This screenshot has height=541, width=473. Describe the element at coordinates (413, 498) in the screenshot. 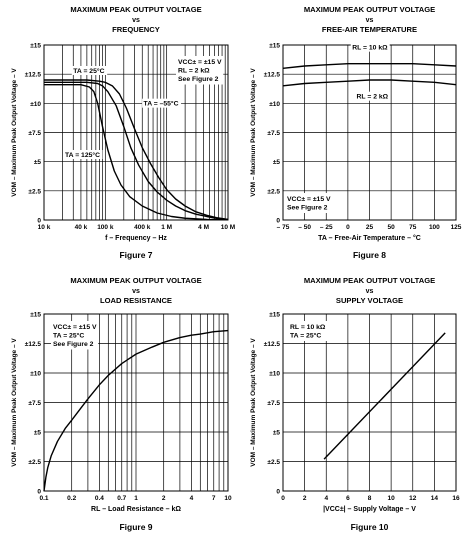

I see `x-tick-label: 12` at that location.